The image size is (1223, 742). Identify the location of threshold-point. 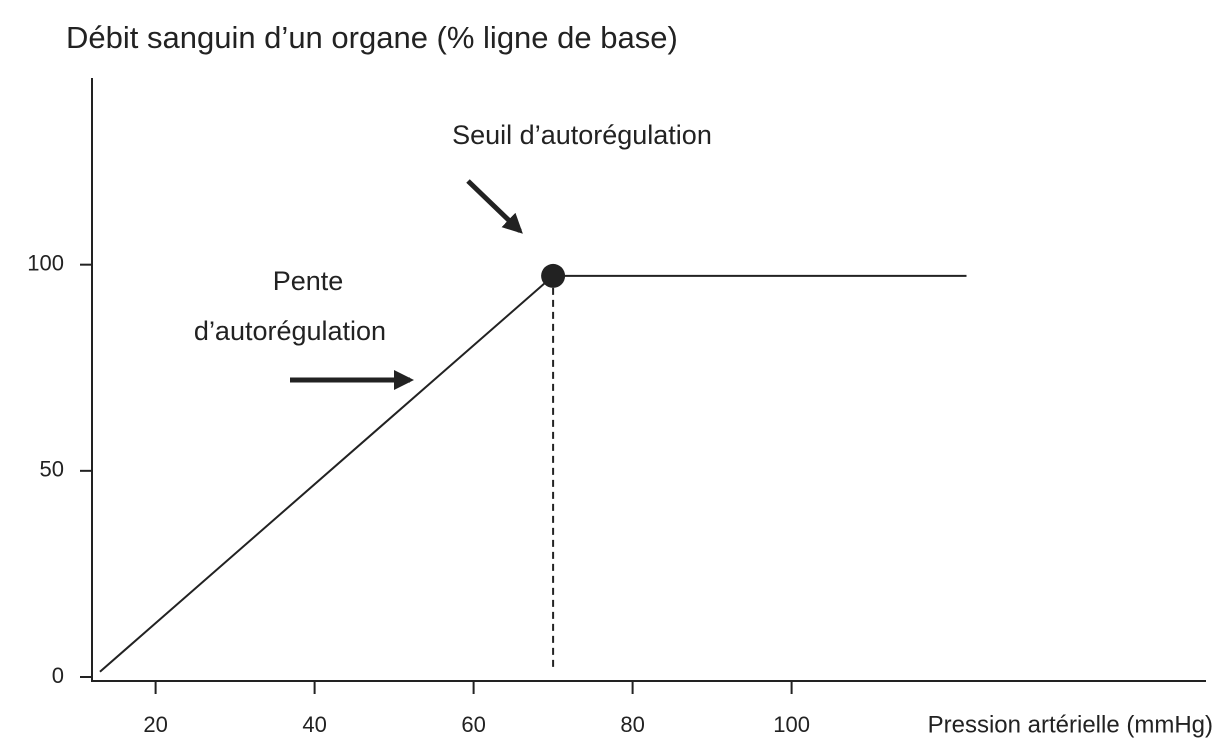
(553, 275).